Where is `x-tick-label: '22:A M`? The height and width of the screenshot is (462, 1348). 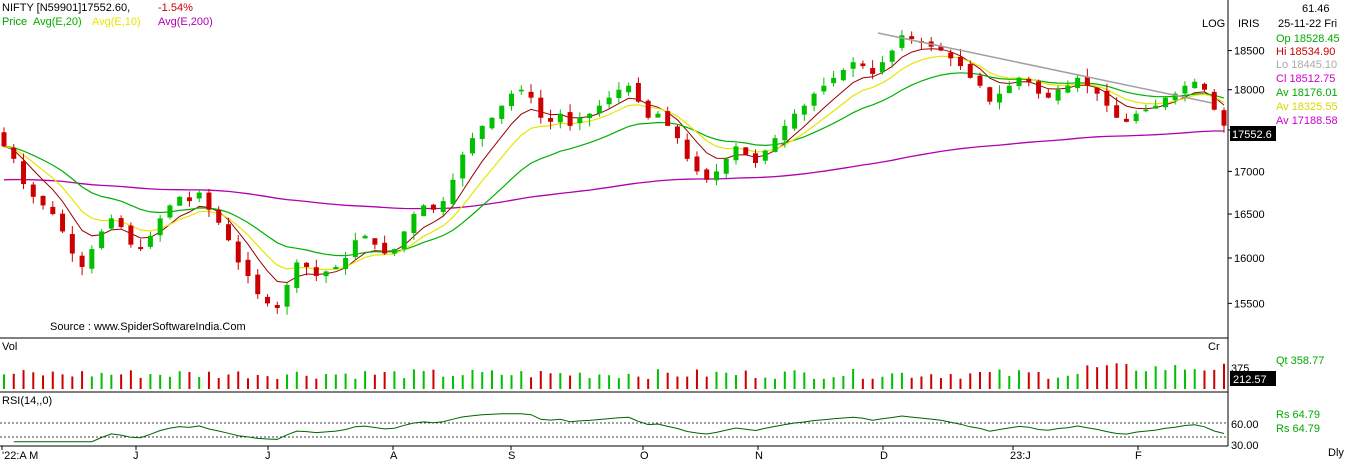
x-tick-label: '22:A M is located at coordinates (20, 456).